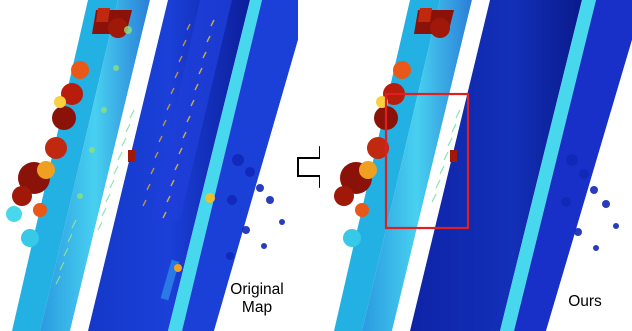 The width and height of the screenshot is (632, 331). Describe the element at coordinates (427, 161) in the screenshot. I see `highlight-box` at that location.